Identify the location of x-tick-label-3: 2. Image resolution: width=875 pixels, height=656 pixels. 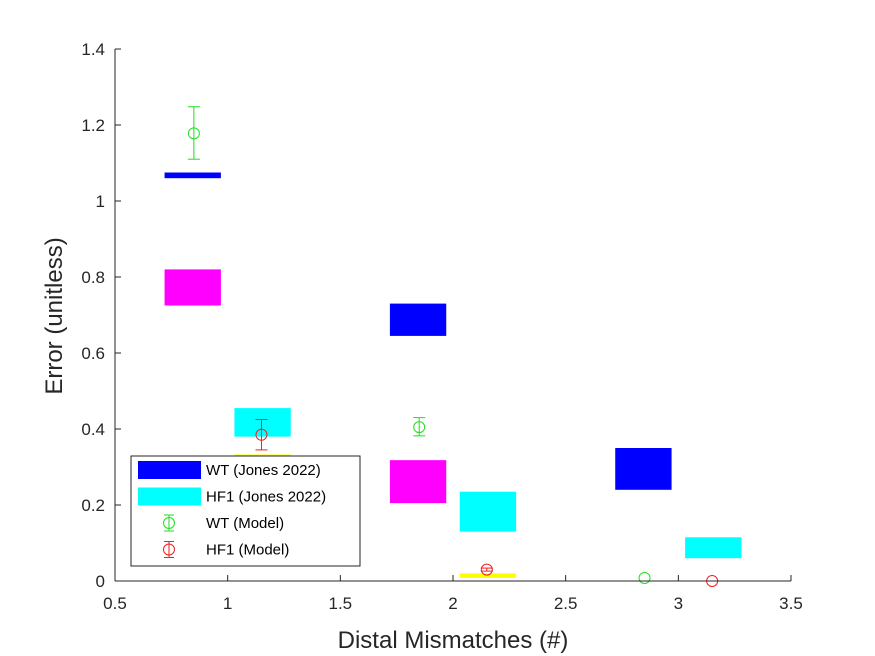
(452, 603).